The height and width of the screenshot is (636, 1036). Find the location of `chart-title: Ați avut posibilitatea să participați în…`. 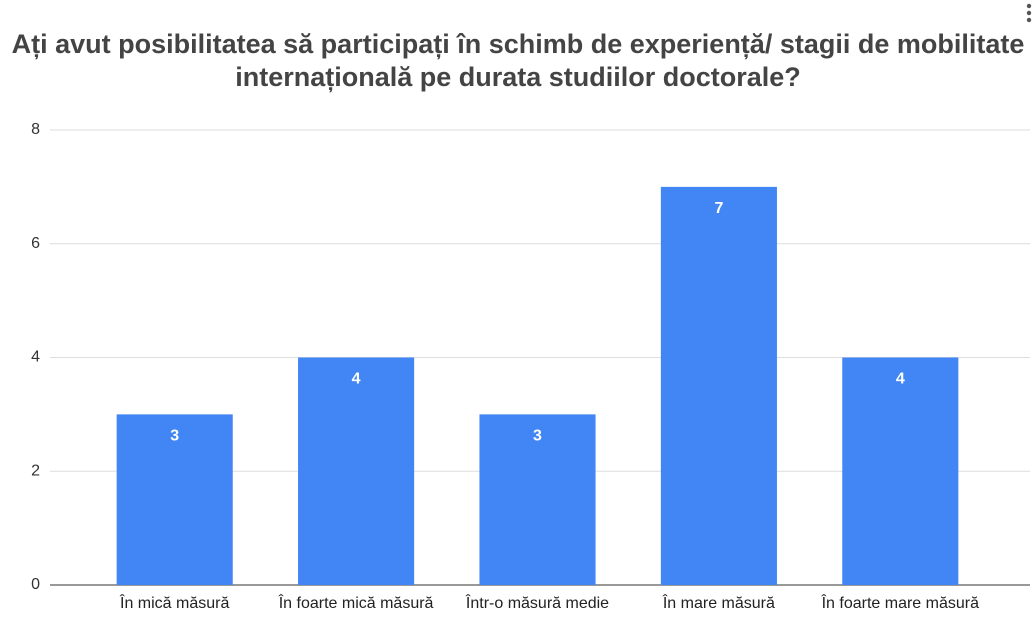

chart-title: Ați avut posibilitatea să participați în… is located at coordinates (518, 60).